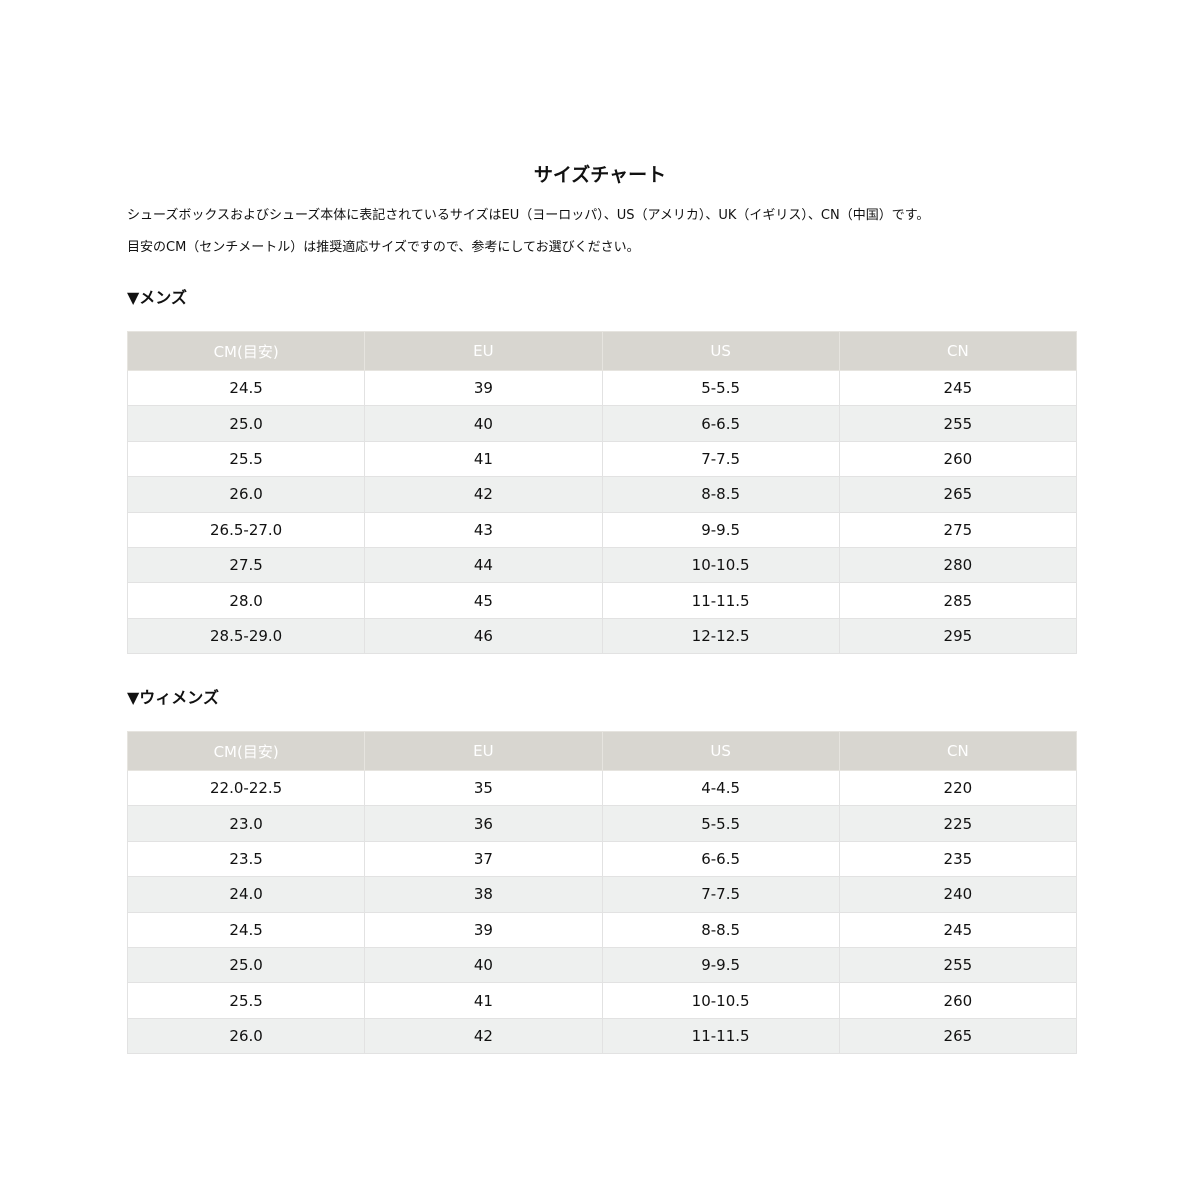 Image resolution: width=1200 pixels, height=1200 pixels. I want to click on table-cell: 35, so click(483, 788).